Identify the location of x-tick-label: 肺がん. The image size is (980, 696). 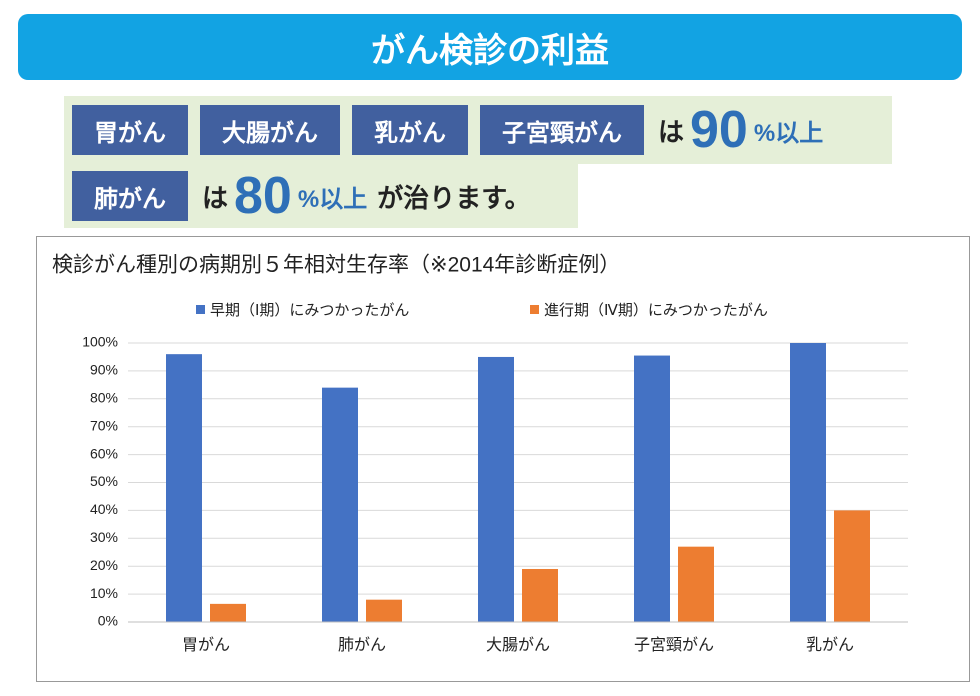
(362, 645).